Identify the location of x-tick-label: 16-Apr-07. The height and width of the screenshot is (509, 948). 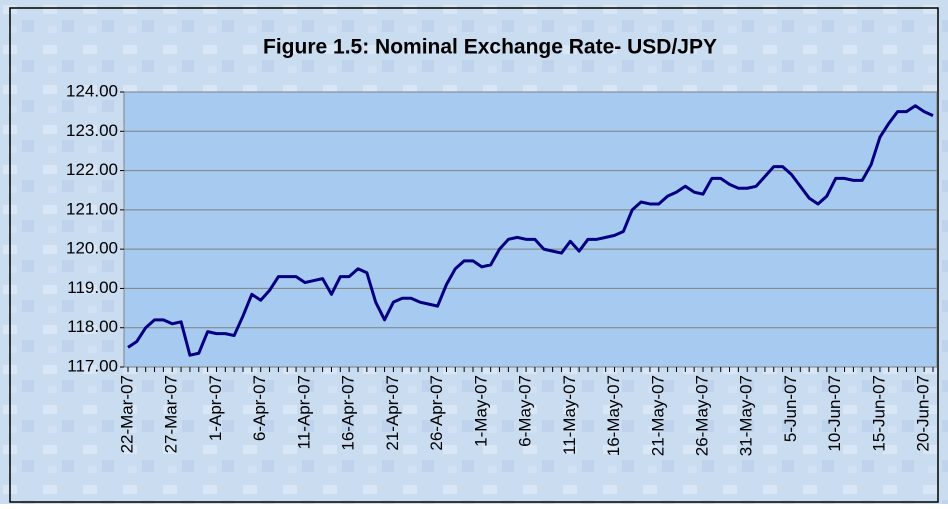
(348, 413).